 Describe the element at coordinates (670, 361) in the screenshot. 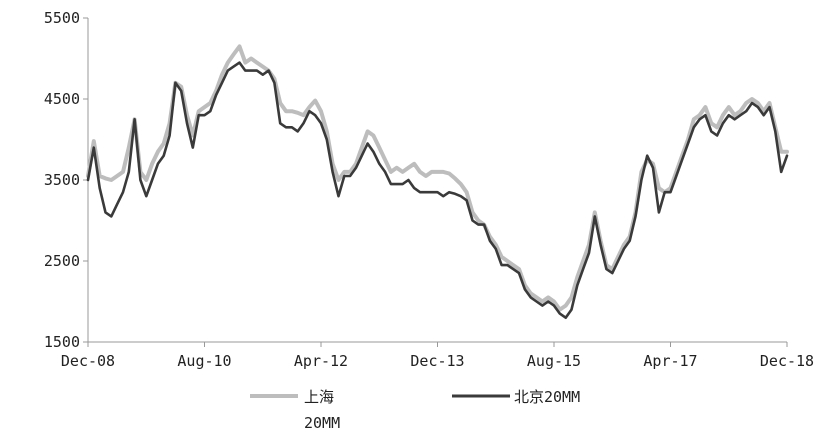

I see `x-tick-label: Apr-17` at that location.